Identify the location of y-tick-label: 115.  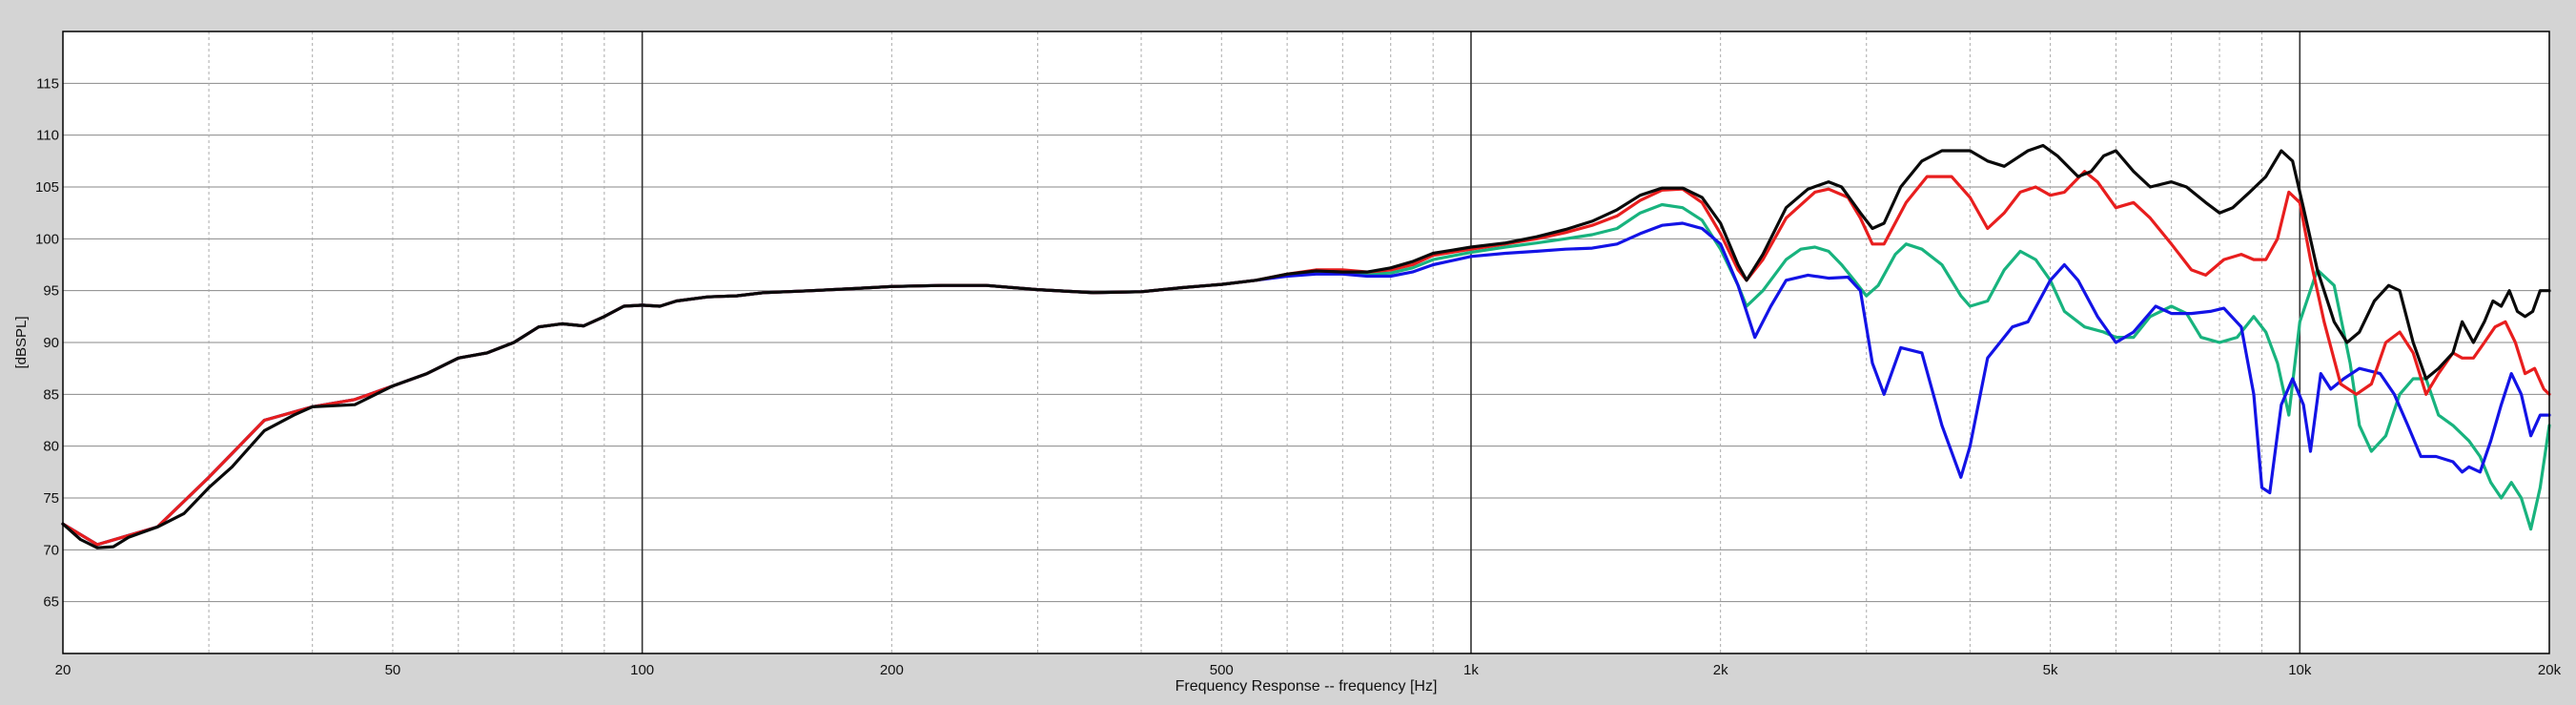
(47, 84).